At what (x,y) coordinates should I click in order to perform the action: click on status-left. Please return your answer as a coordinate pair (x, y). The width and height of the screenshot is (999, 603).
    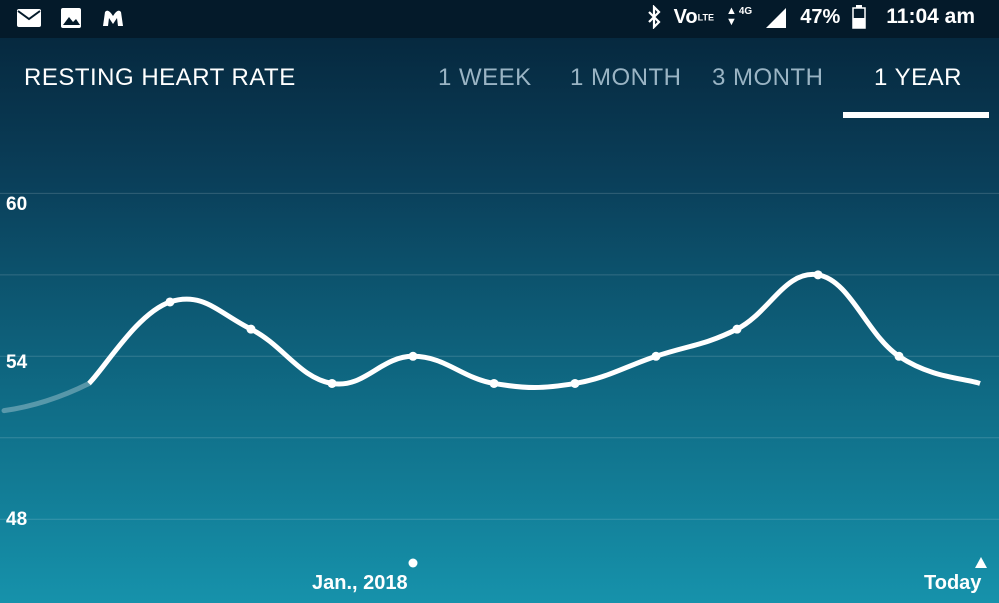
    Looking at the image, I should click on (71, 18).